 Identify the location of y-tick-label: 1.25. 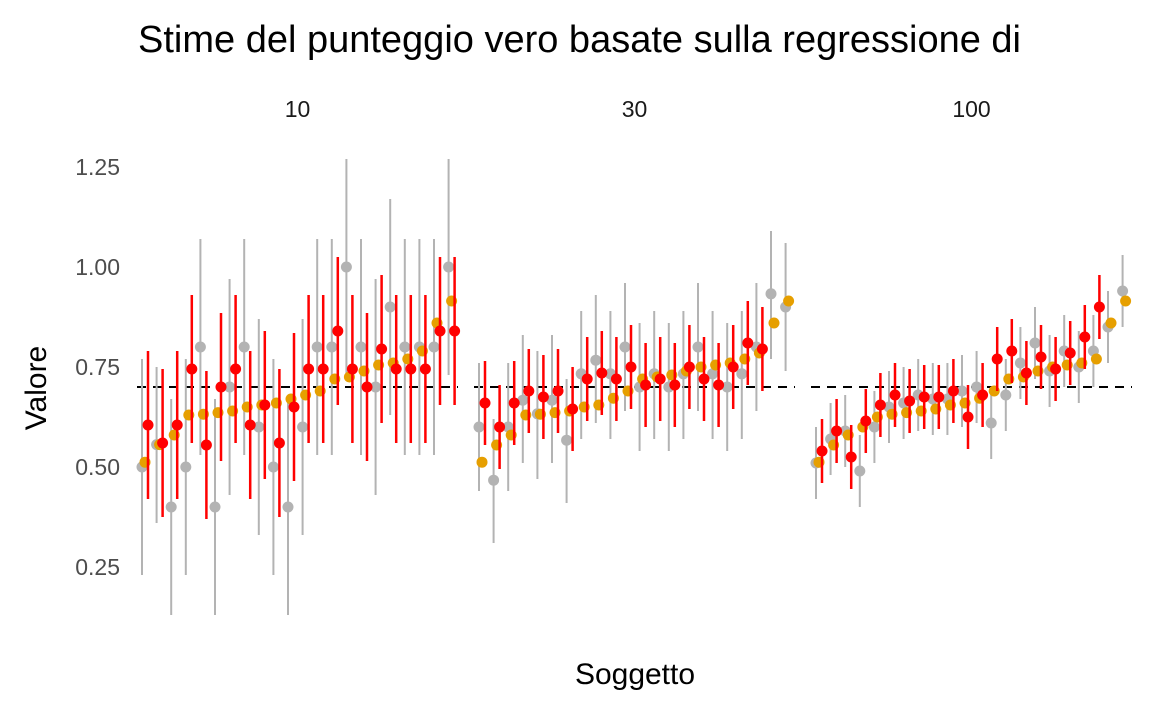
(97, 167).